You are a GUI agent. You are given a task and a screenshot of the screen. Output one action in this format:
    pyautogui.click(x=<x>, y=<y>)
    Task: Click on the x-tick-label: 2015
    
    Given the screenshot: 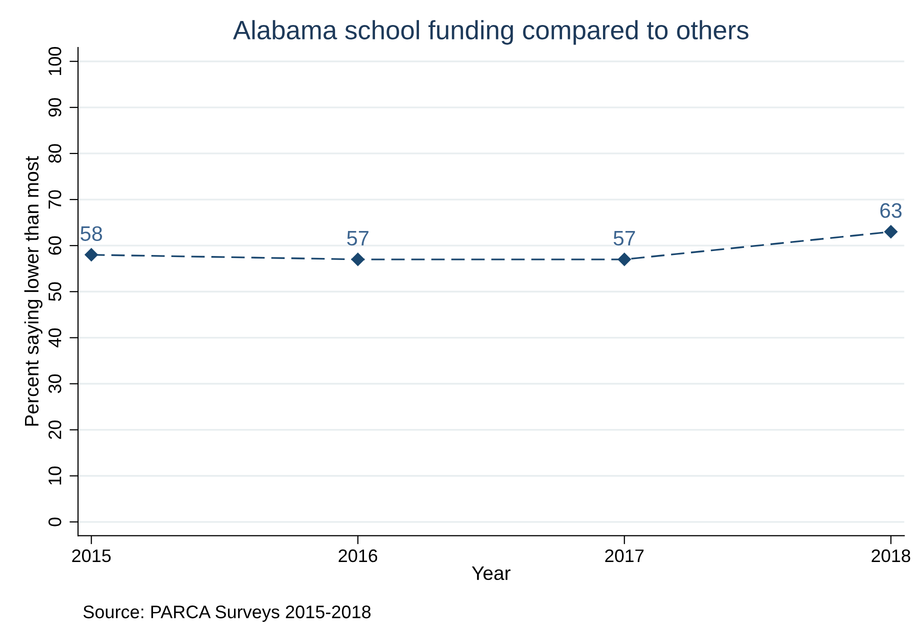 What is the action you would take?
    pyautogui.click(x=91, y=555)
    